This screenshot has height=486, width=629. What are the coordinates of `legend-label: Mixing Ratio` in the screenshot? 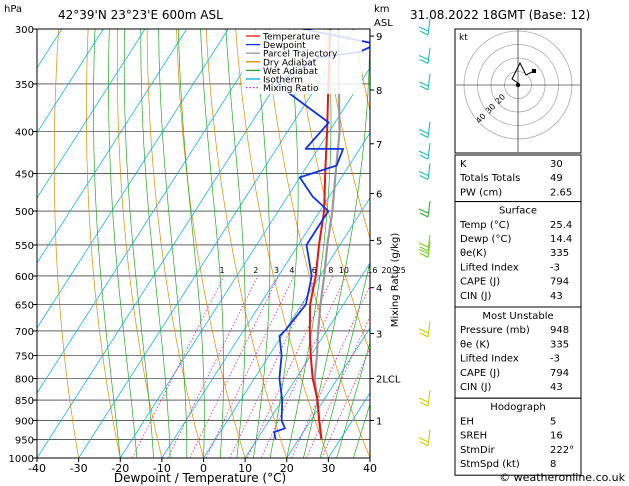 It's located at (291, 89).